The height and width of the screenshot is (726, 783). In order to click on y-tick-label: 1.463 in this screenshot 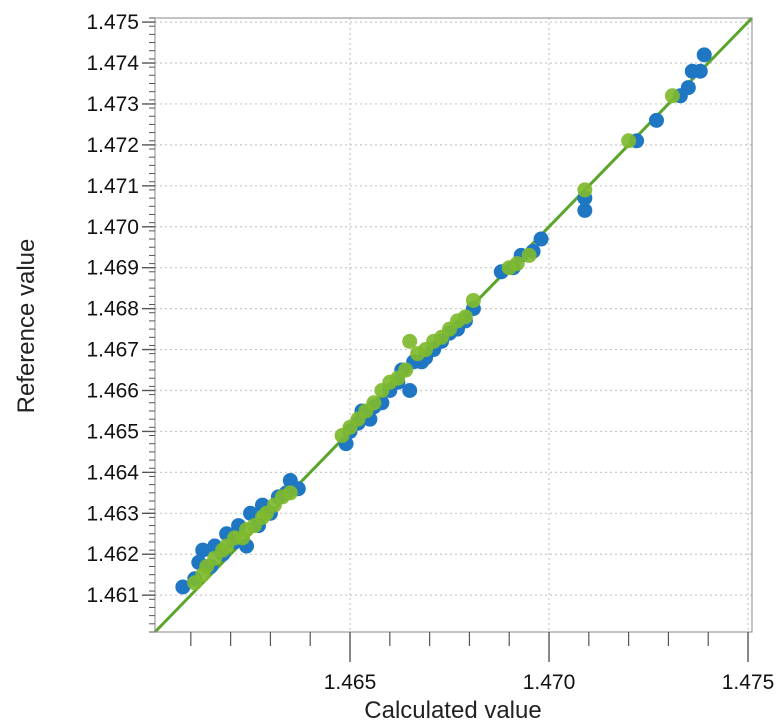, I will do `click(112, 513)`.